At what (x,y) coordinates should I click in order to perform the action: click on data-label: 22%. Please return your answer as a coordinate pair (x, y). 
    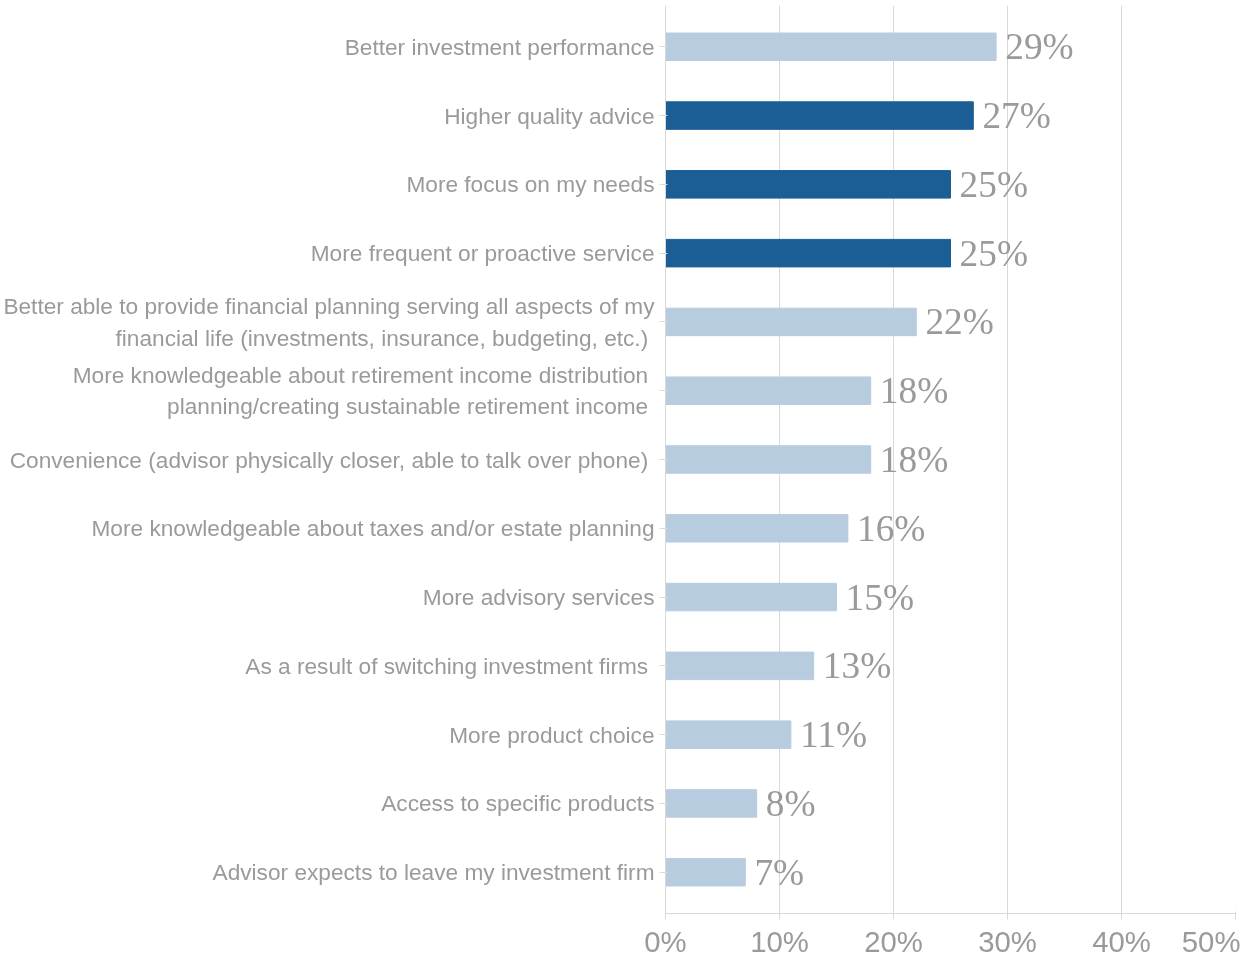
    Looking at the image, I should click on (959, 322).